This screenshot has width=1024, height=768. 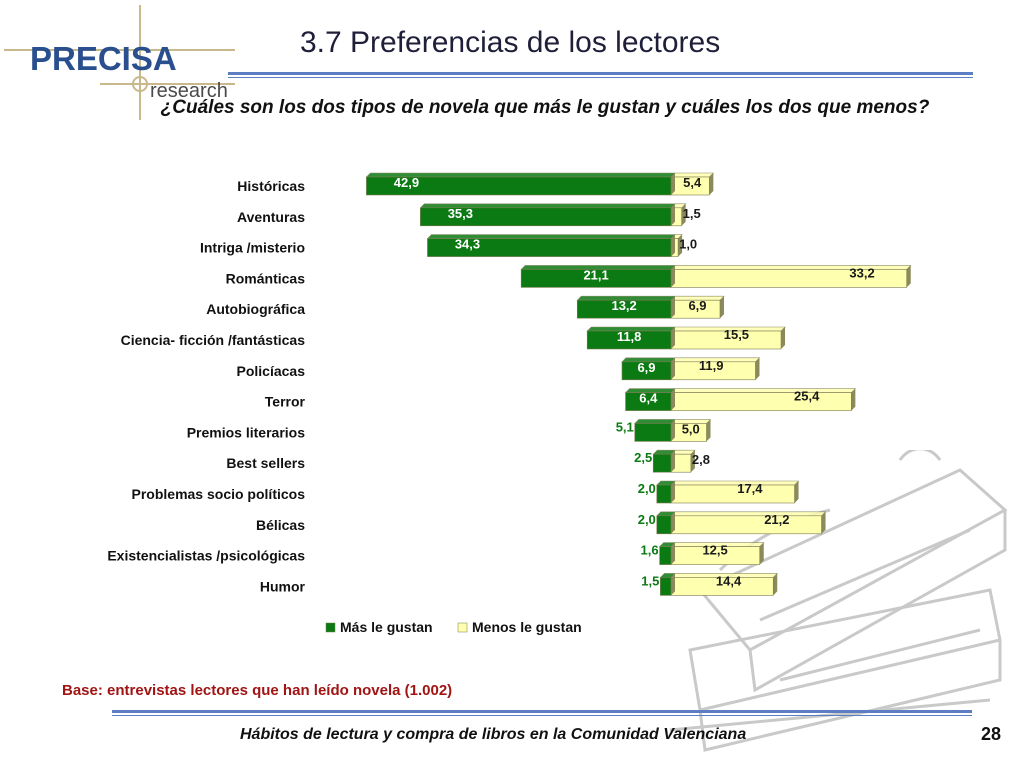 What do you see at coordinates (189, 91) in the screenshot?
I see `logo-tagline: research` at bounding box center [189, 91].